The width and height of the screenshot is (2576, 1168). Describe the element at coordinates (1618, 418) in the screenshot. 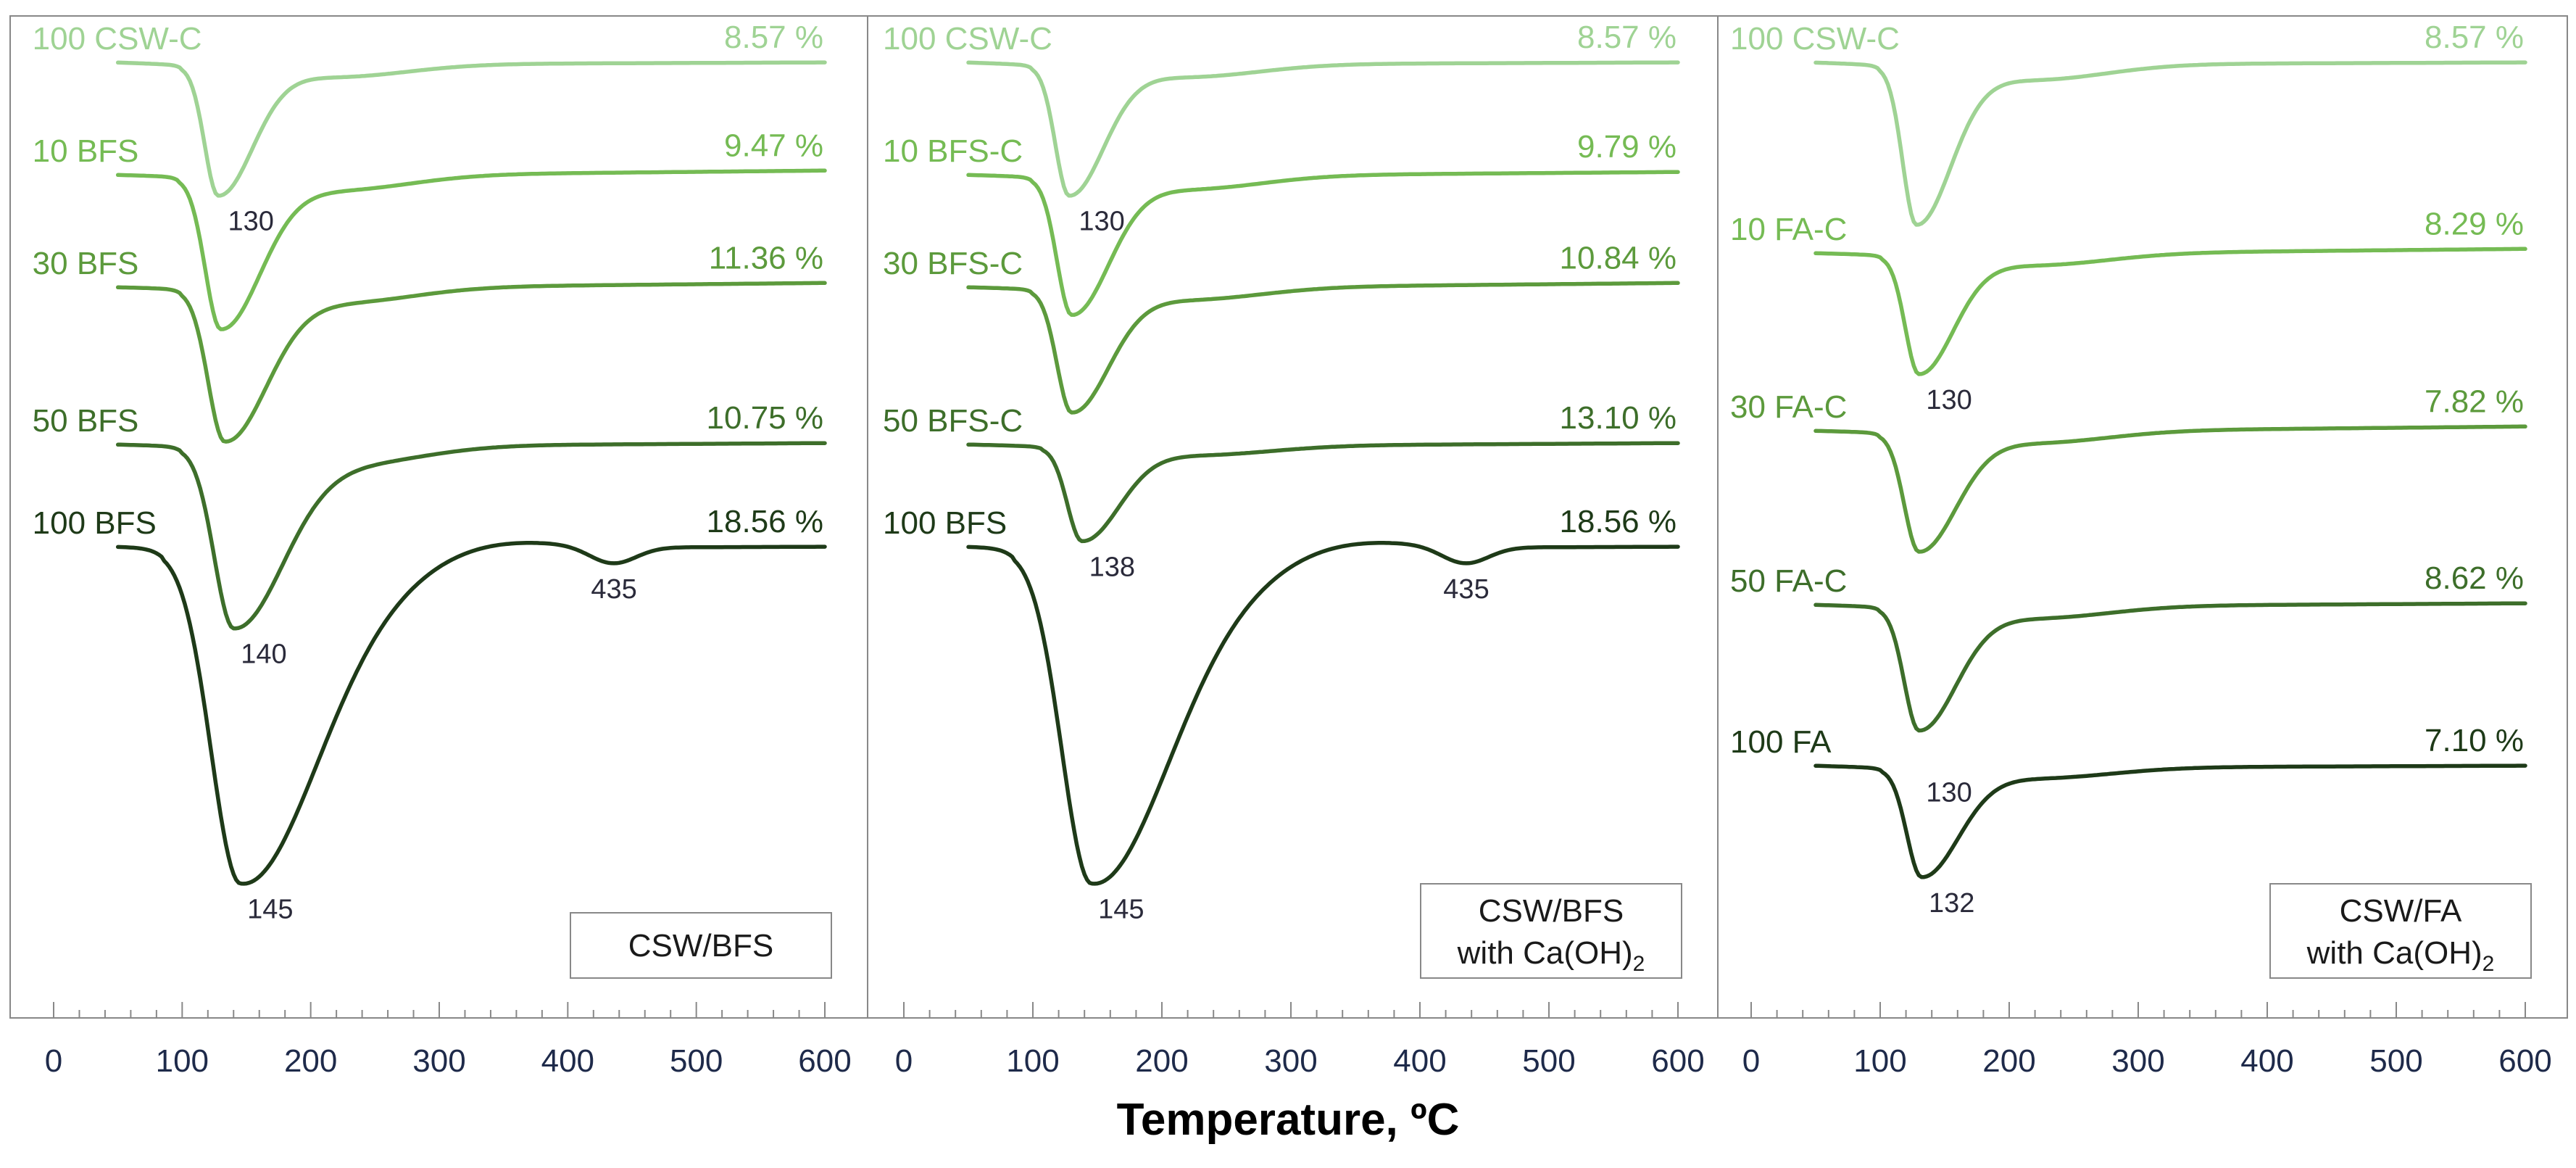

I see `mass-loss-label: 13.10 %` at that location.